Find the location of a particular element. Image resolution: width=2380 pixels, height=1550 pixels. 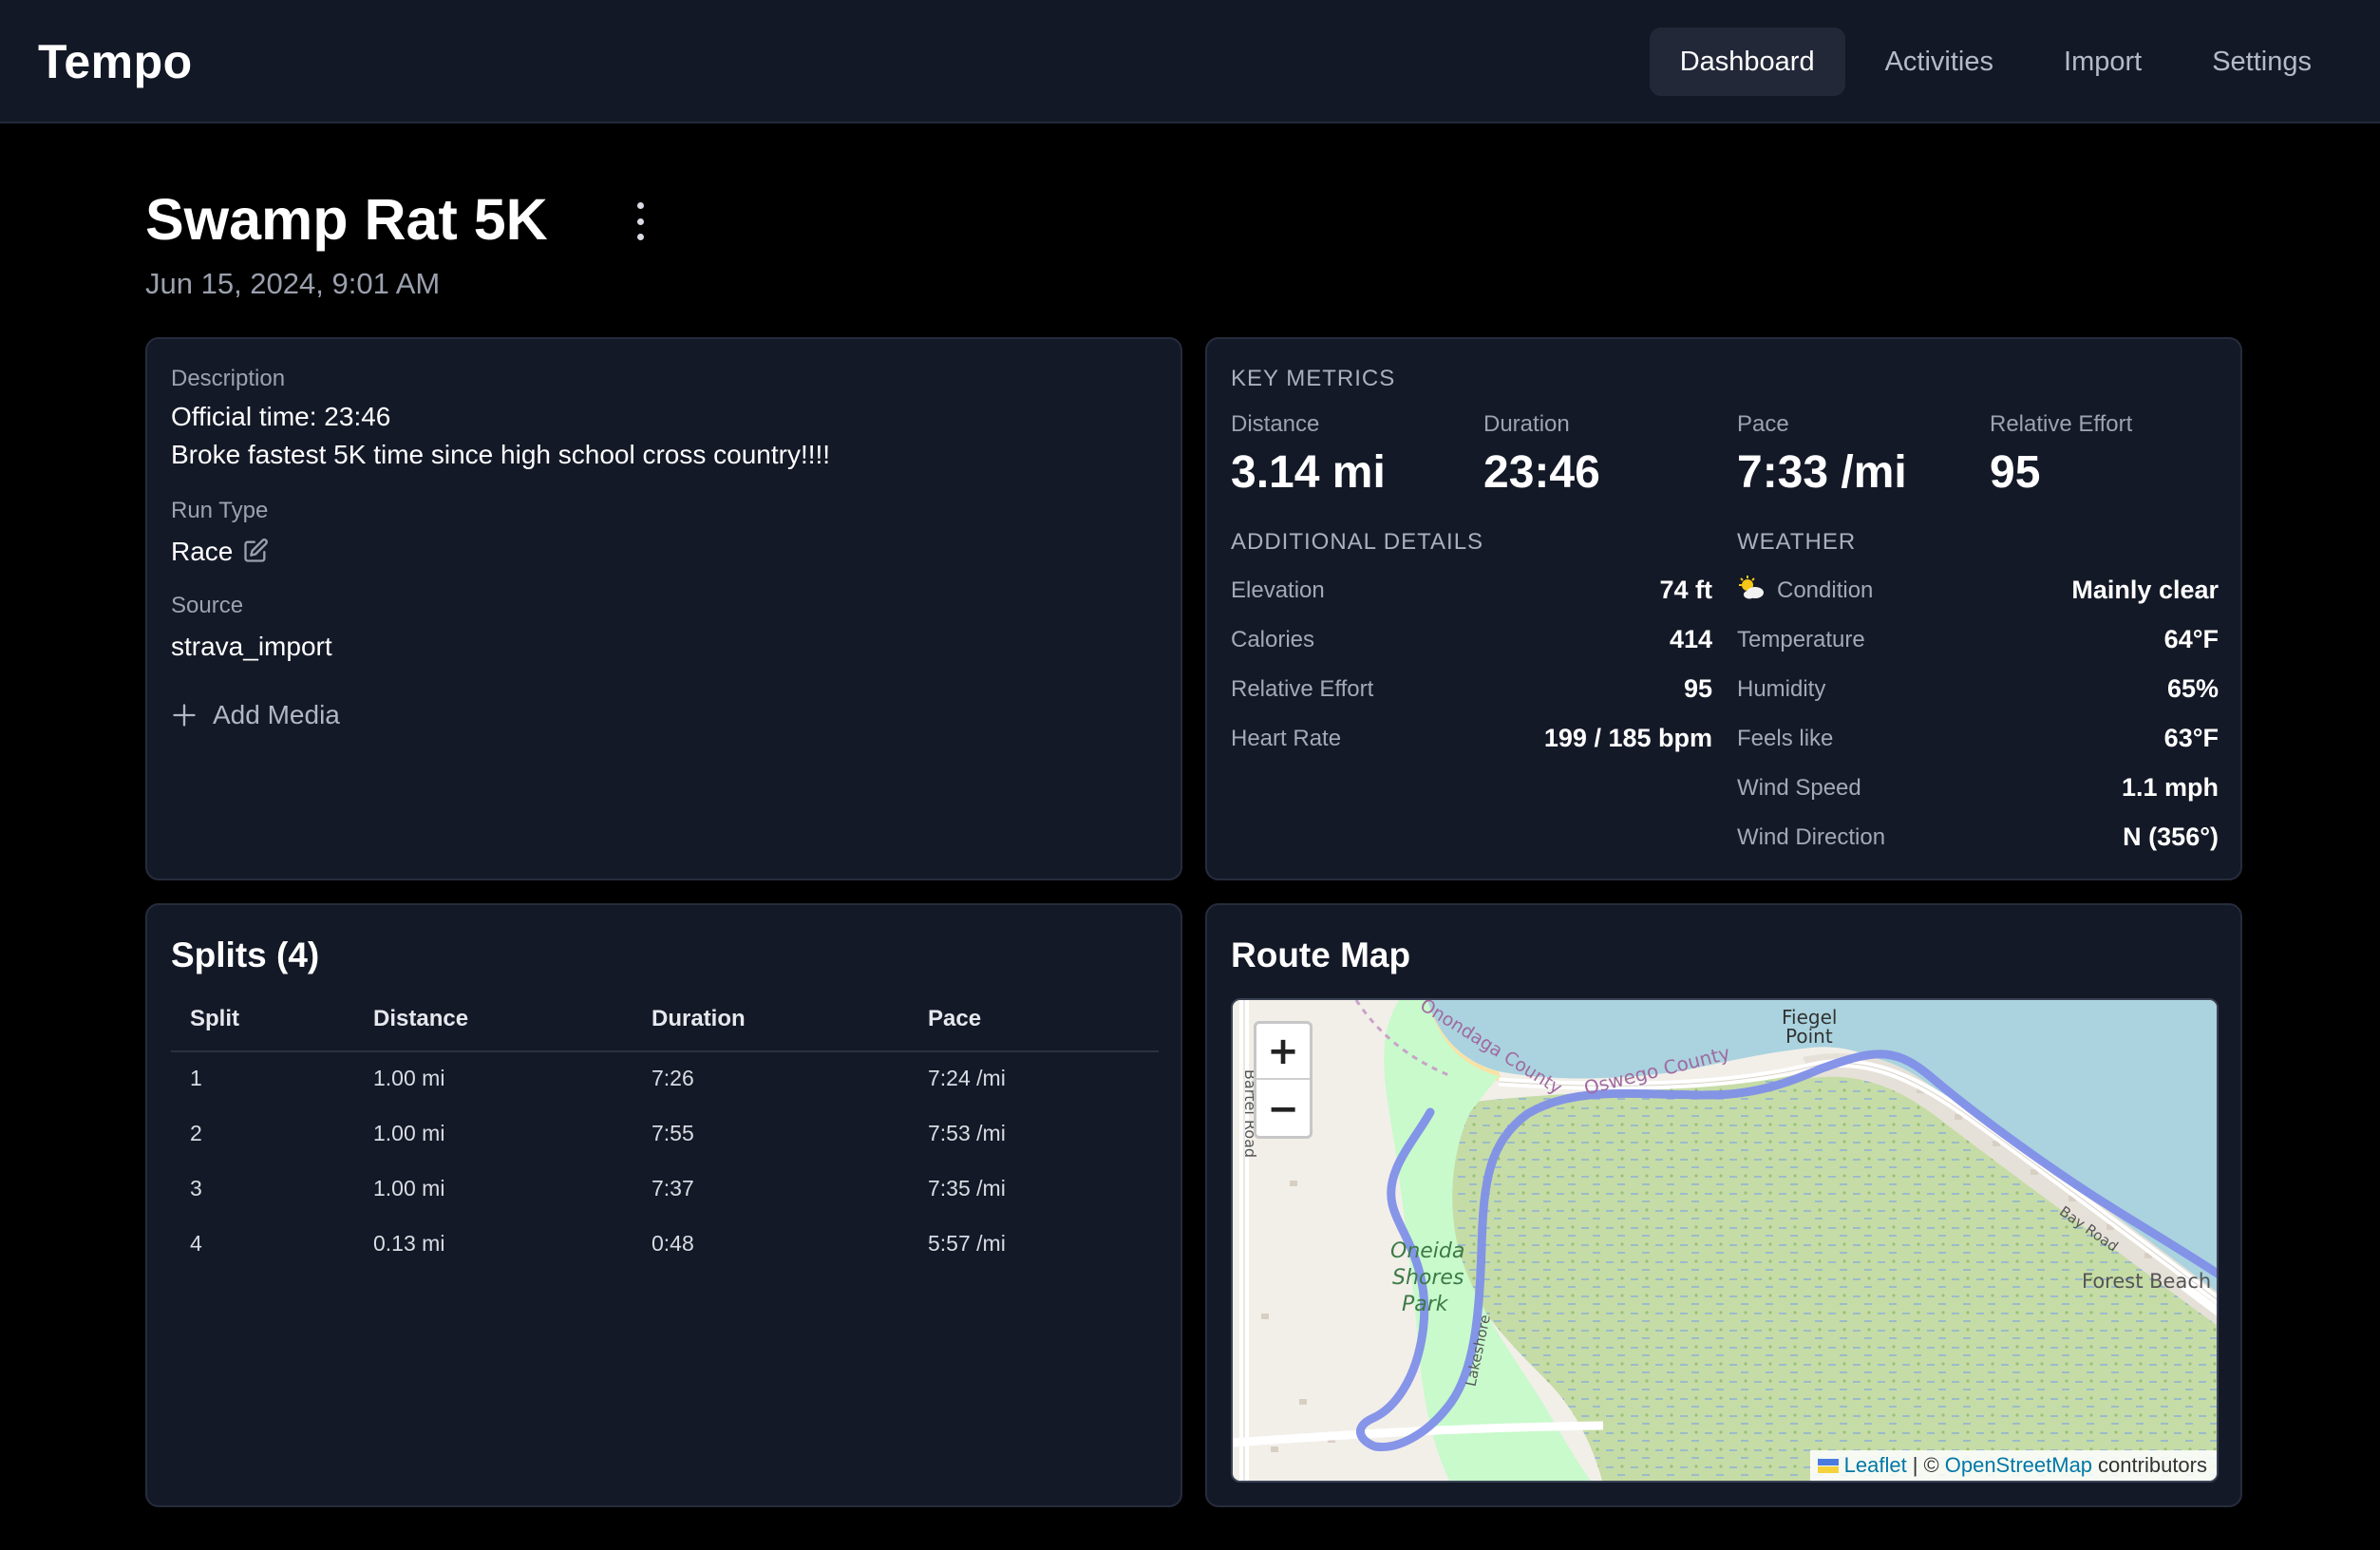

metric-value: 3.14 mi is located at coordinates (1308, 473).